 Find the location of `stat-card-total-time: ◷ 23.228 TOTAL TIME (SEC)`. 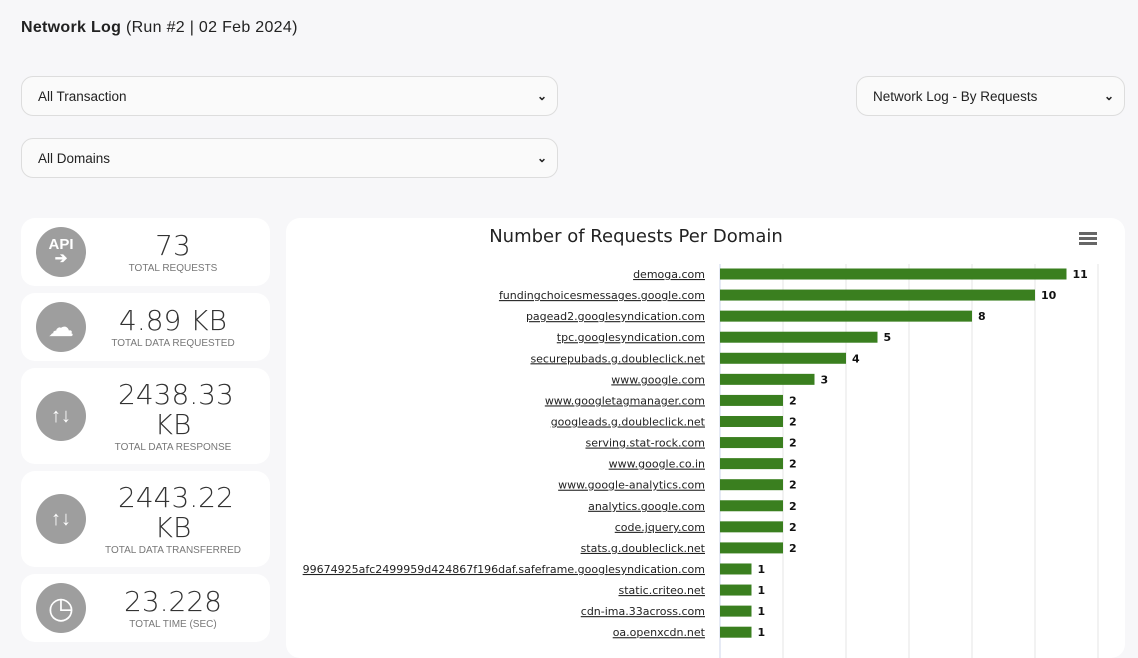

stat-card-total-time: ◷ 23.228 TOTAL TIME (SEC) is located at coordinates (145, 608).